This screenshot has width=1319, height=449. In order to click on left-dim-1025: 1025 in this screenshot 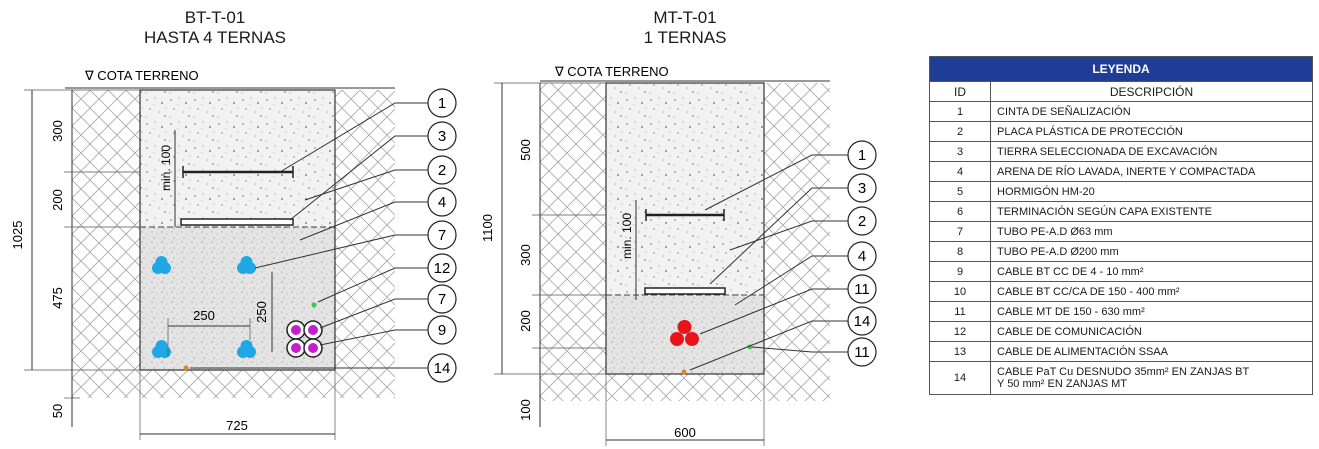, I will do `click(17, 235)`.